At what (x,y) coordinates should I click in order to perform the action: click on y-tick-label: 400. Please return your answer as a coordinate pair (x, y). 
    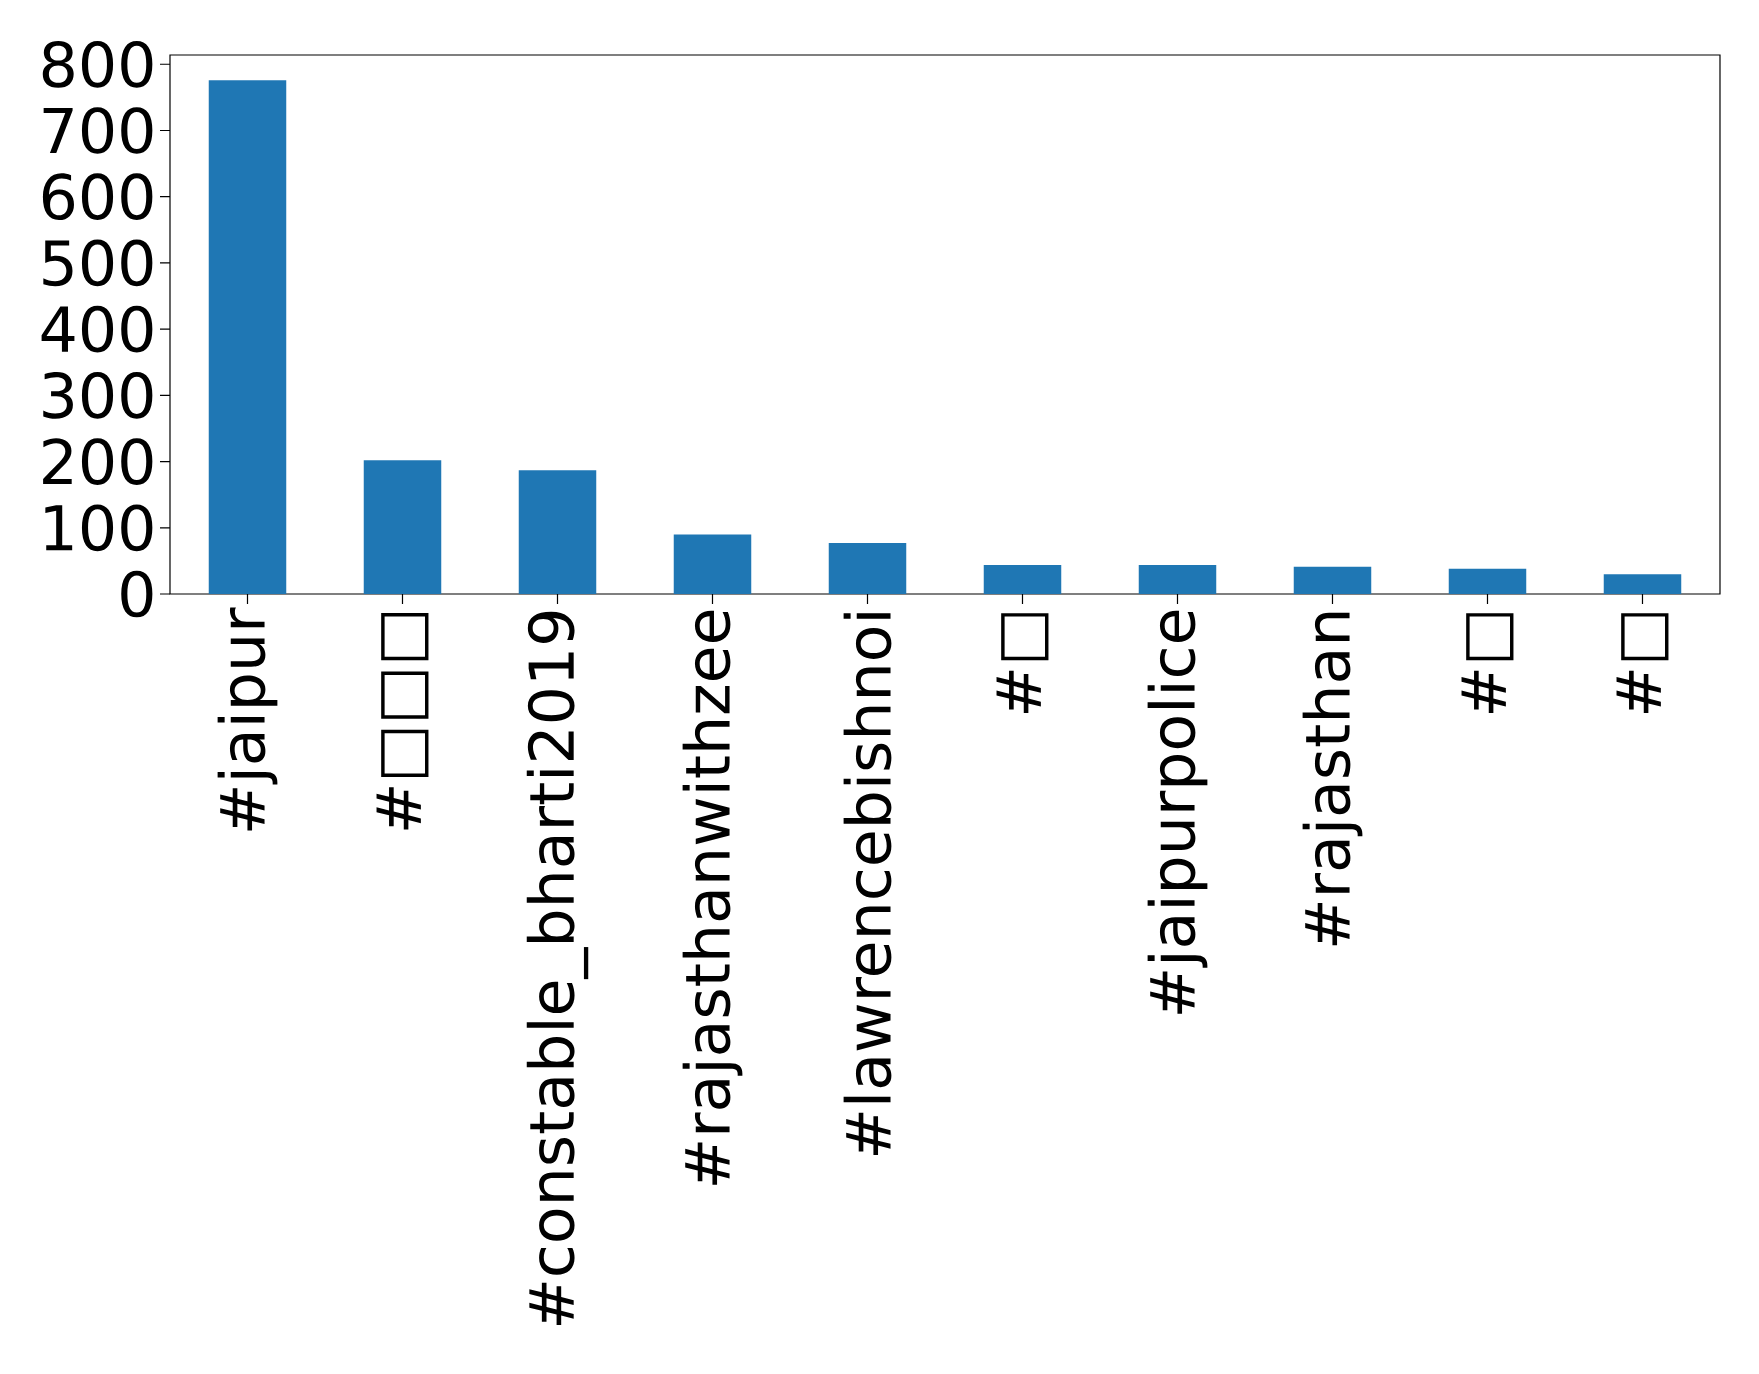
    Looking at the image, I should click on (97, 329).